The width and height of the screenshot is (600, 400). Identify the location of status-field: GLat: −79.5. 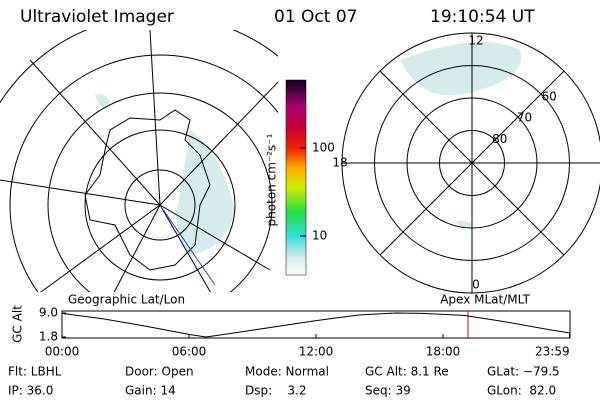
(523, 372).